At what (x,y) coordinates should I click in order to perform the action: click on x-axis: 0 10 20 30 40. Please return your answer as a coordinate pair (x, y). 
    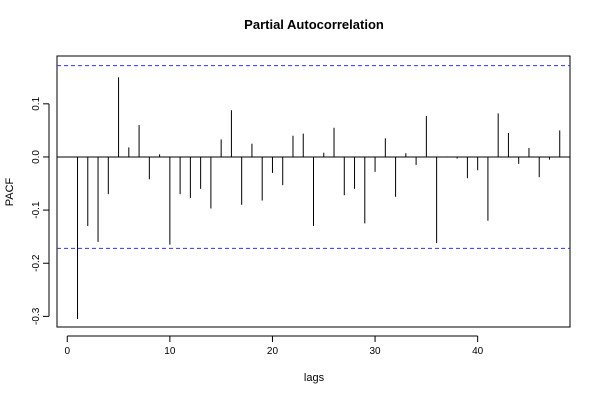
    Looking at the image, I should click on (274, 346).